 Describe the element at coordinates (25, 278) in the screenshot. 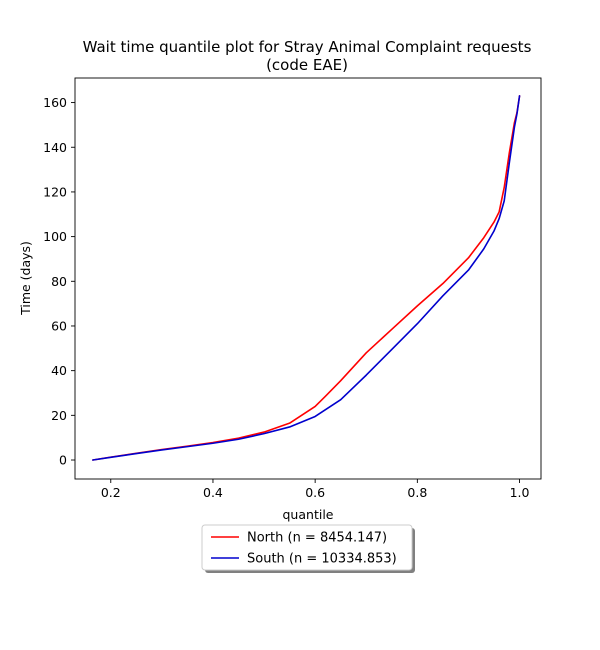

I see `y-axis-label: Time (days)` at that location.